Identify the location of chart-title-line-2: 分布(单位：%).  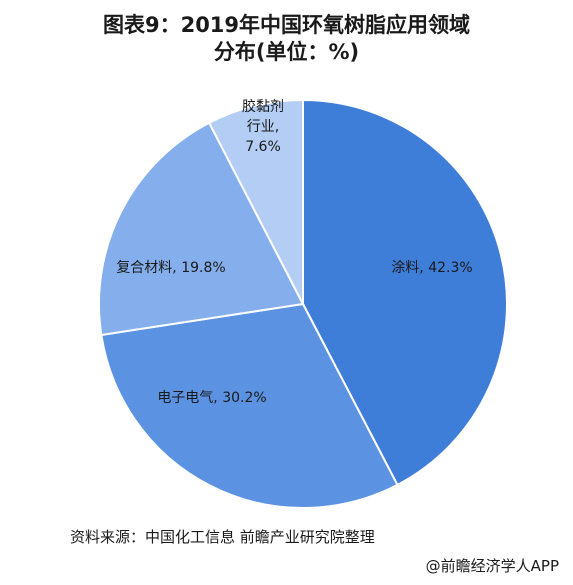
(286, 52).